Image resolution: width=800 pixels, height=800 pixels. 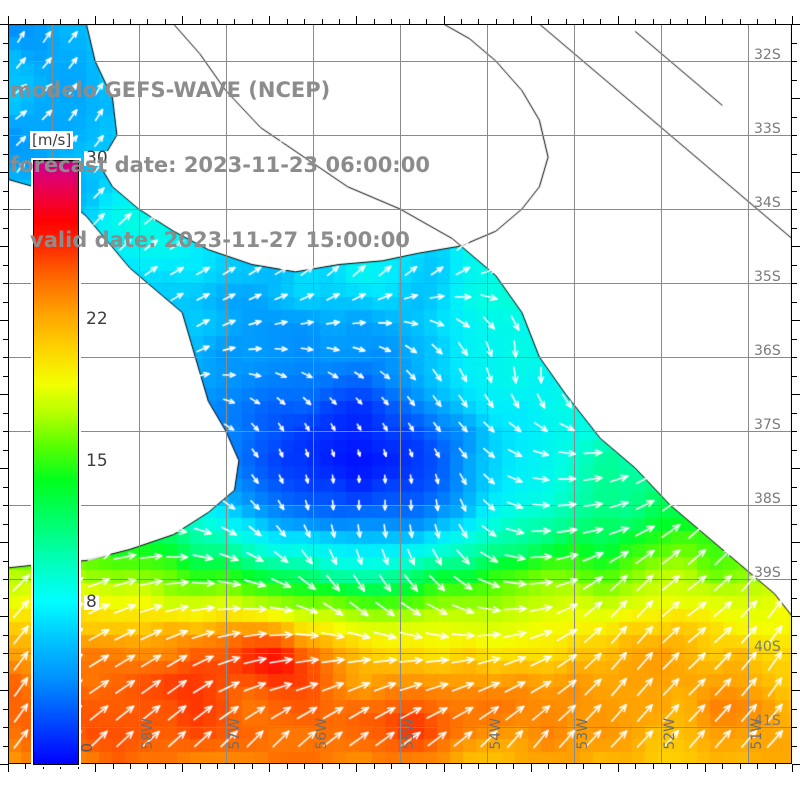 What do you see at coordinates (496, 734) in the screenshot?
I see `longitude-label: 54W` at bounding box center [496, 734].